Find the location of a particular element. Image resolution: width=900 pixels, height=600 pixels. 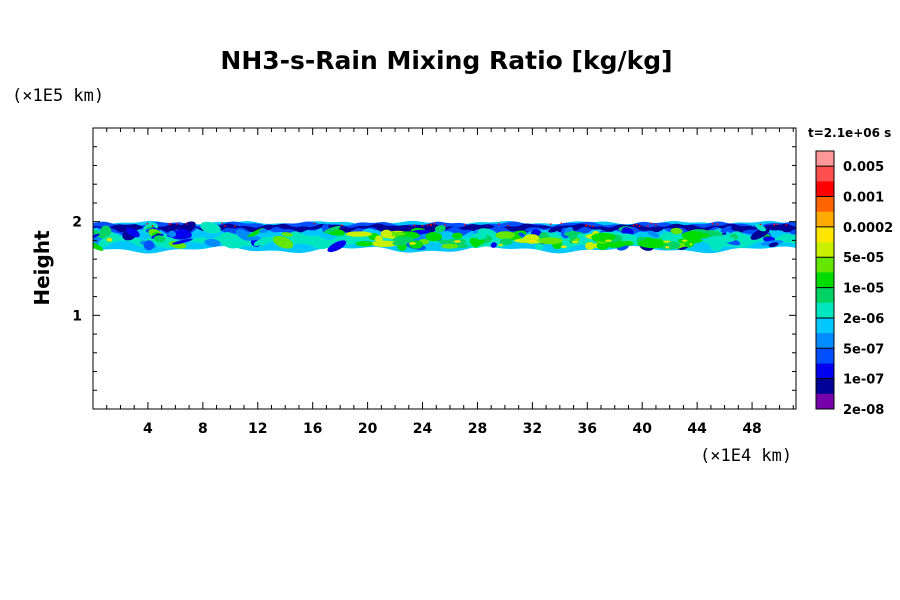

mixing-ratio-layer is located at coordinates (444, 237).